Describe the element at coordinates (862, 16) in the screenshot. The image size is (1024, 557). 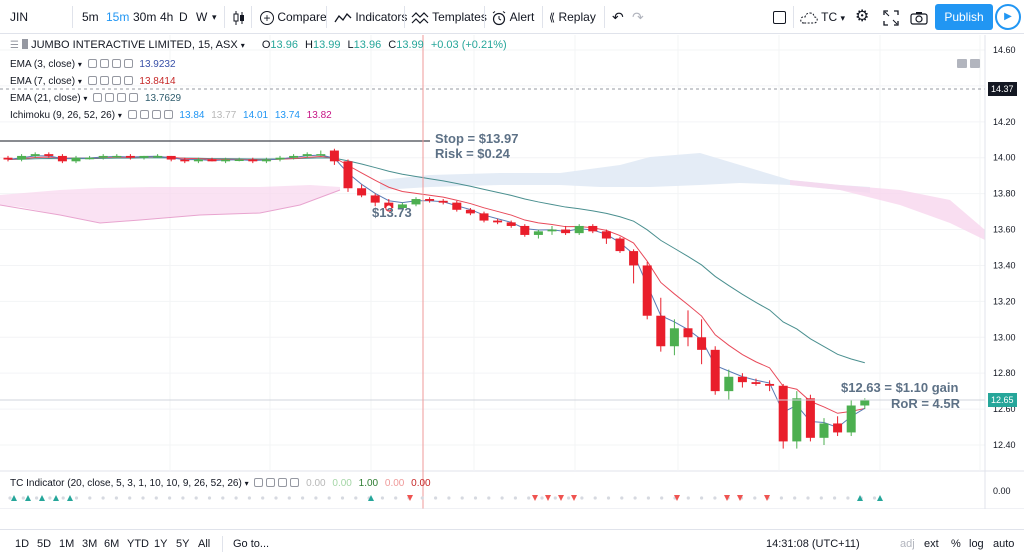
I see `gear-icon: ⚙` at that location.